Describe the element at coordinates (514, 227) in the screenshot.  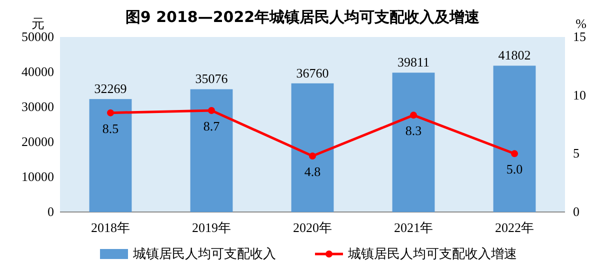
I see `x-tick-label: 2022年` at that location.